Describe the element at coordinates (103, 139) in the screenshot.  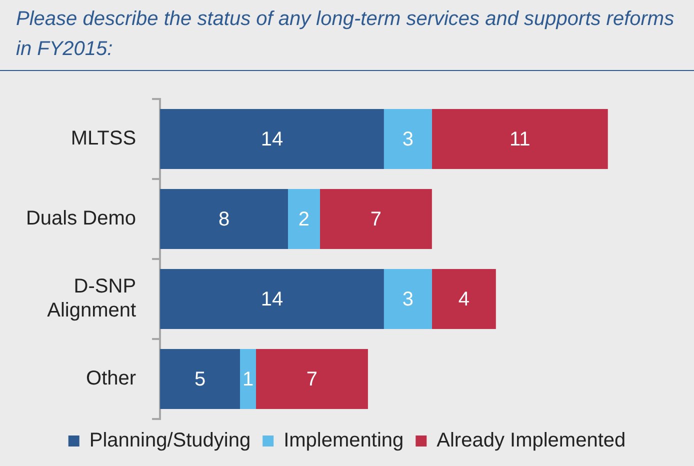
I see `y-tick-label: MLTSS` at that location.